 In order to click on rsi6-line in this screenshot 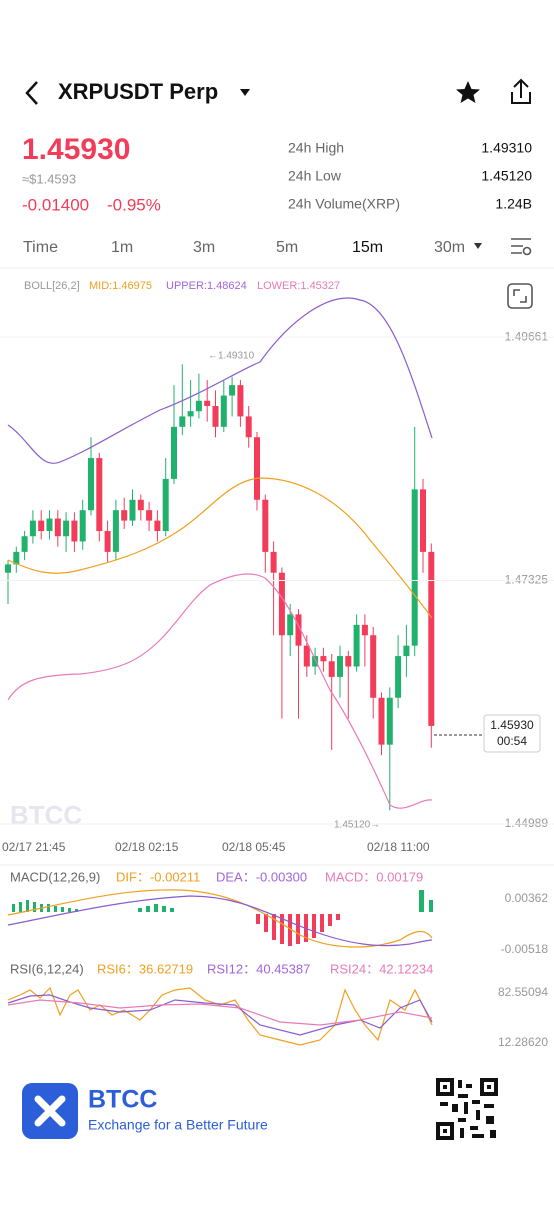, I will do `click(220, 1016)`.